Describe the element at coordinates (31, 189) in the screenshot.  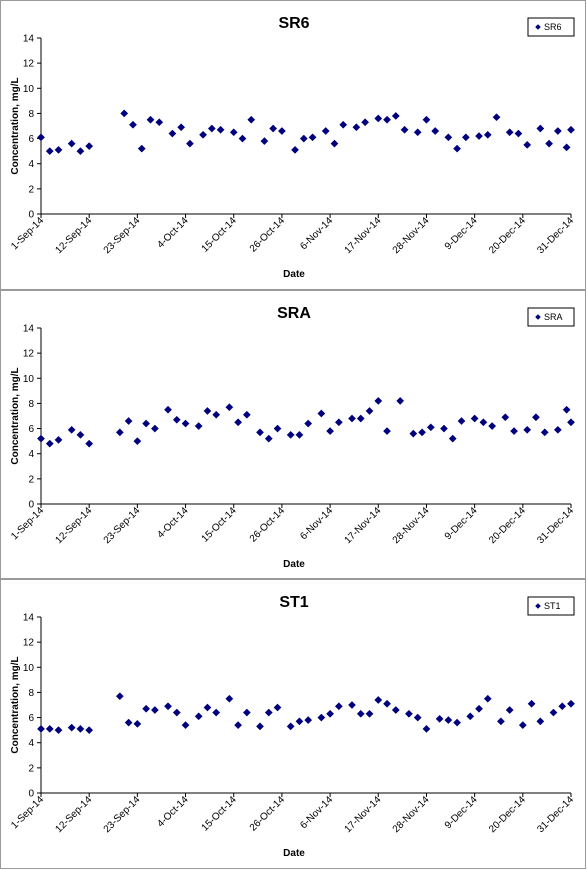
I see `y-tick-label: 2` at that location.